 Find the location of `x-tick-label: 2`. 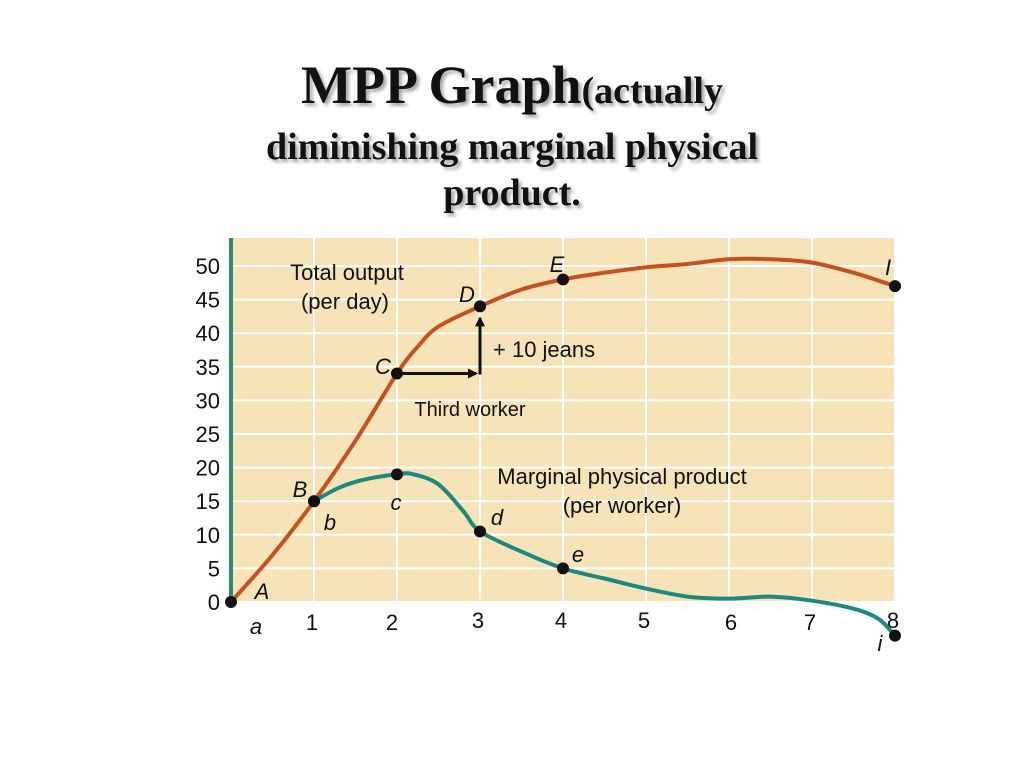

x-tick-label: 2 is located at coordinates (392, 622).